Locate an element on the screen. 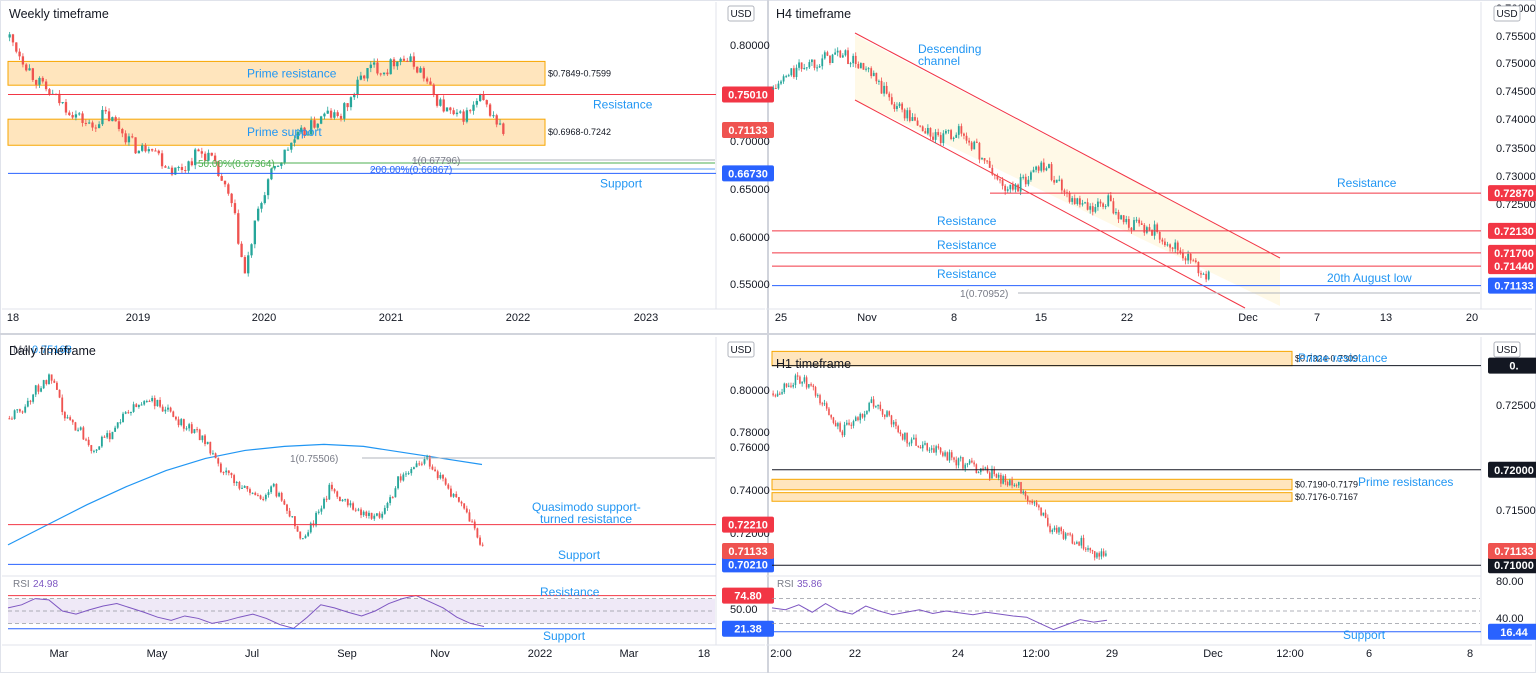 This screenshot has height=673, width=1536. channel-label: Descending is located at coordinates (949, 49).